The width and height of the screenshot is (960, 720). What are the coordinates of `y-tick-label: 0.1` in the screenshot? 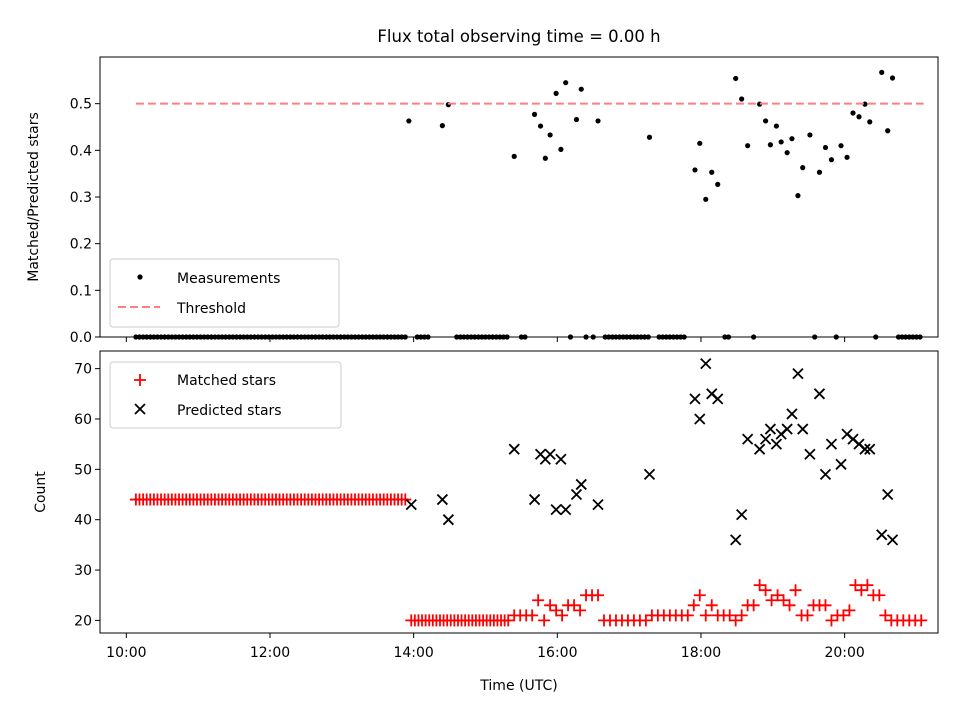 It's located at (81, 291).